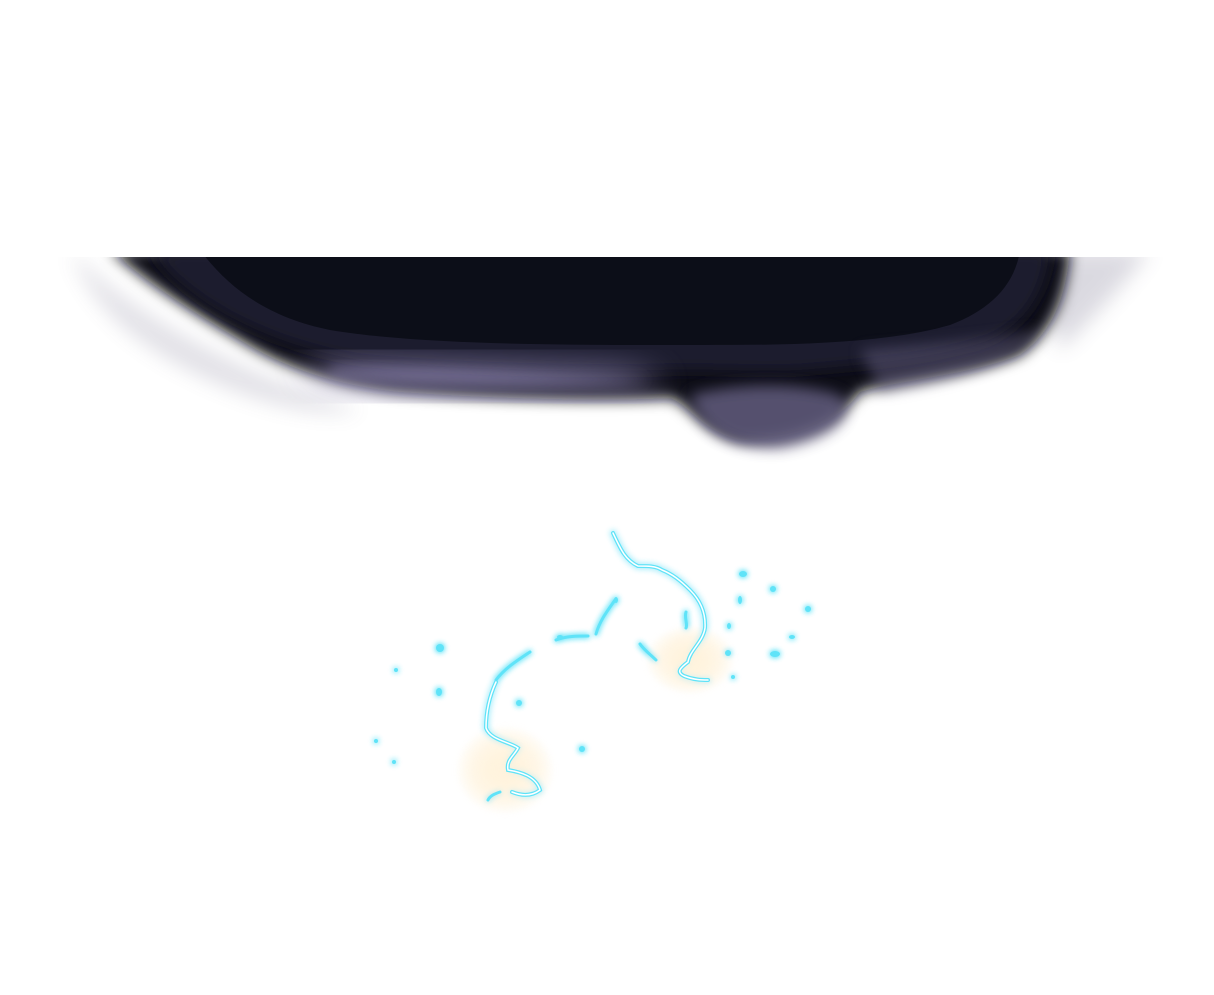 The width and height of the screenshot is (1214, 995). Describe the element at coordinates (660, 606) in the screenshot. I see `bolt-upper-core` at that location.